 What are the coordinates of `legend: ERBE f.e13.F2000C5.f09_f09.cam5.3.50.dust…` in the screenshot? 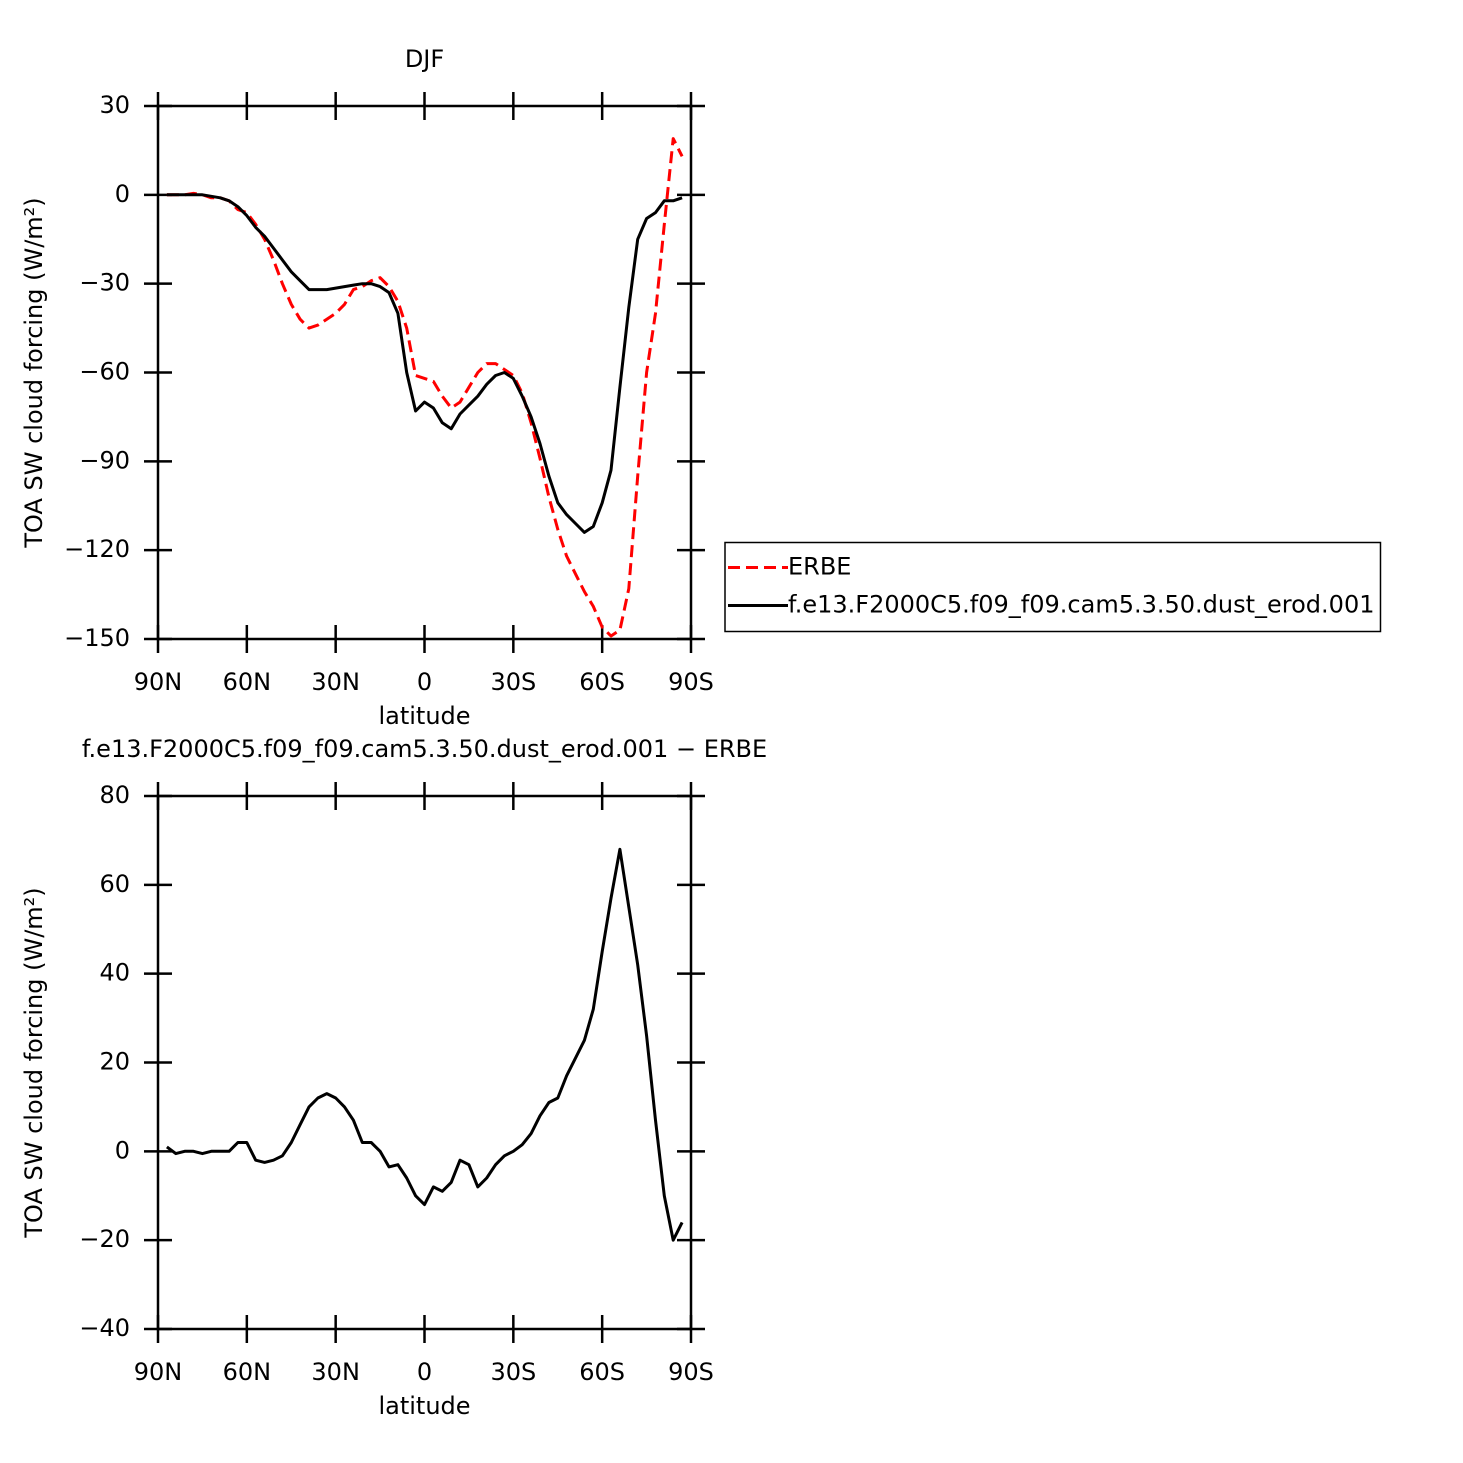 It's located at (1053, 587).